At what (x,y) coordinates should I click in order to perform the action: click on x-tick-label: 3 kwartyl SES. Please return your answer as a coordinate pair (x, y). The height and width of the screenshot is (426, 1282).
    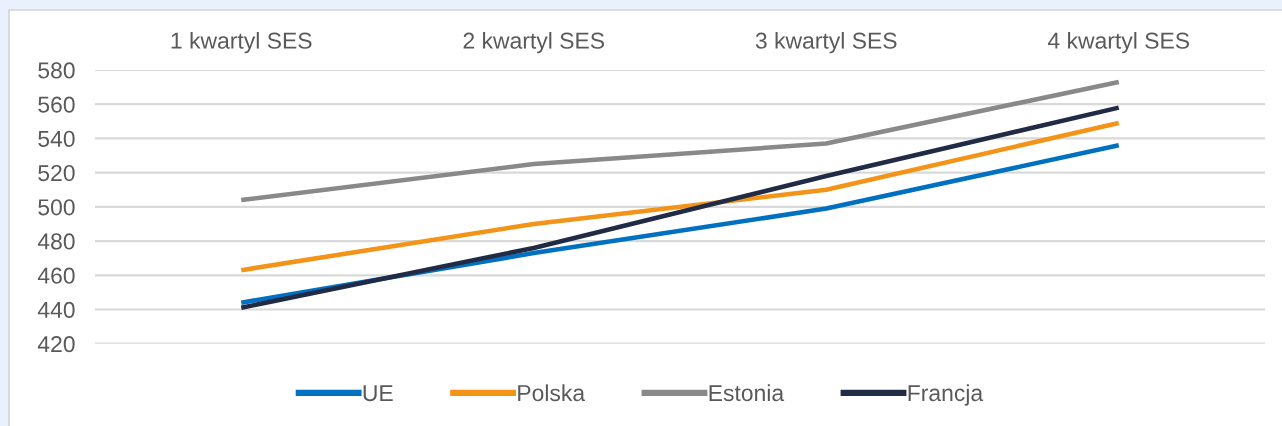
    Looking at the image, I should click on (826, 42).